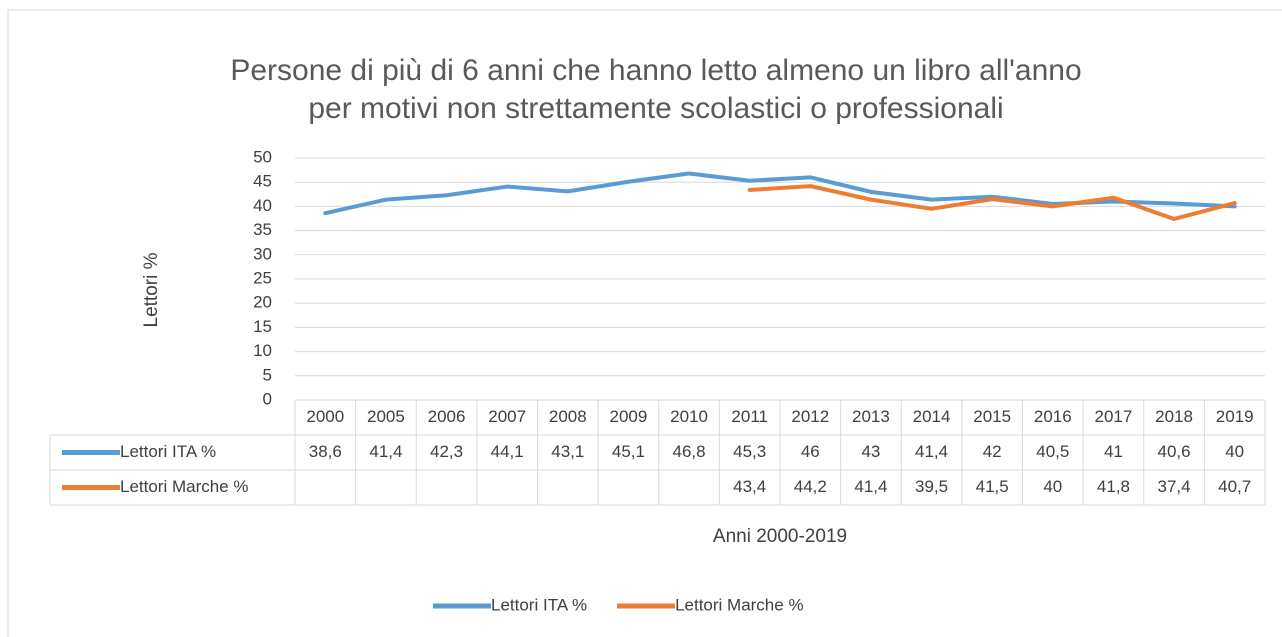 The width and height of the screenshot is (1282, 637). Describe the element at coordinates (629, 416) in the screenshot. I see `x-tick-label: 2009` at that location.